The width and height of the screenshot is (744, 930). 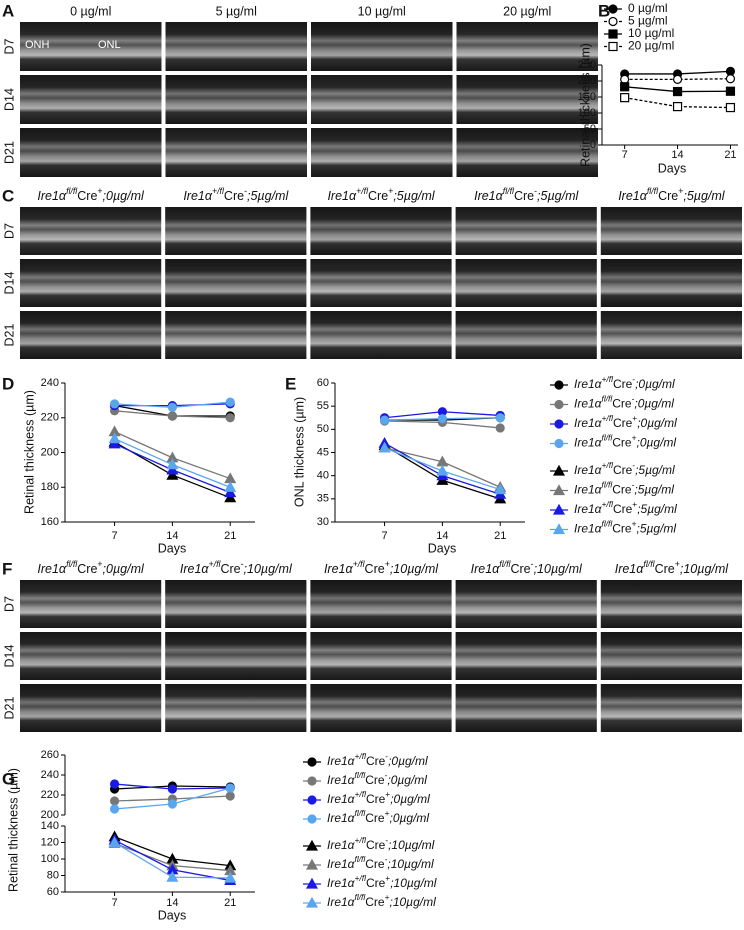 What do you see at coordinates (299, 452) in the screenshot?
I see `y-axis-label: ONL thickness (µm)` at bounding box center [299, 452].